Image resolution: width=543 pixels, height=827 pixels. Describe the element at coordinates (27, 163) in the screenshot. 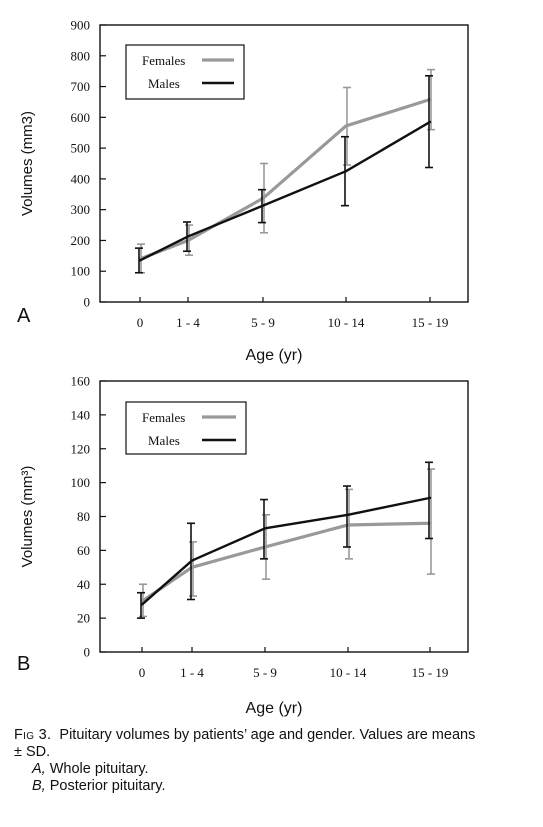

I see `y-axis-label: Volumes (mm3)` at that location.